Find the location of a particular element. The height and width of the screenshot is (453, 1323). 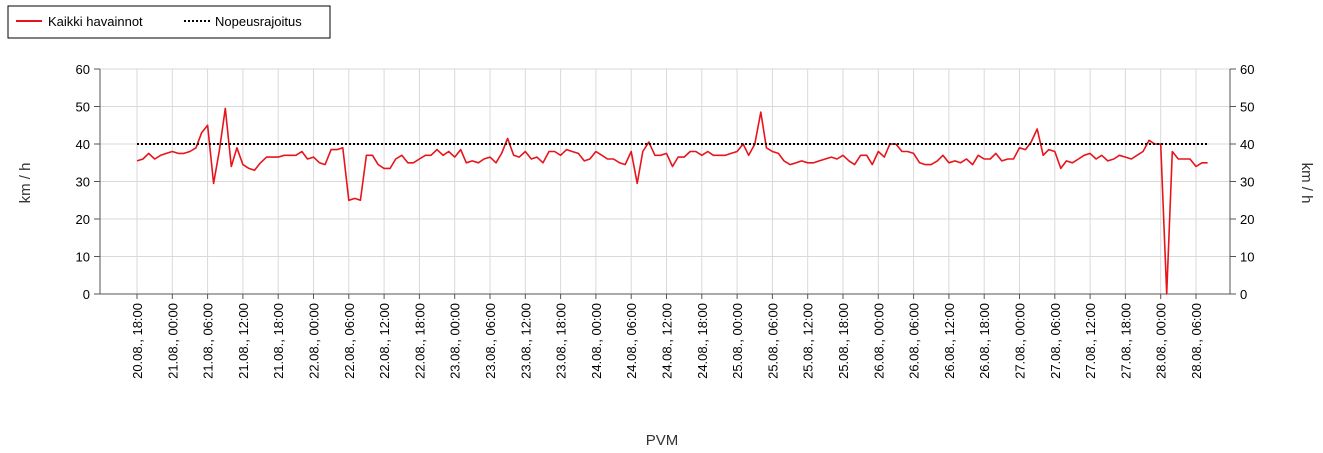

x-tick-label: 21.08., 00:00 is located at coordinates (172, 341).